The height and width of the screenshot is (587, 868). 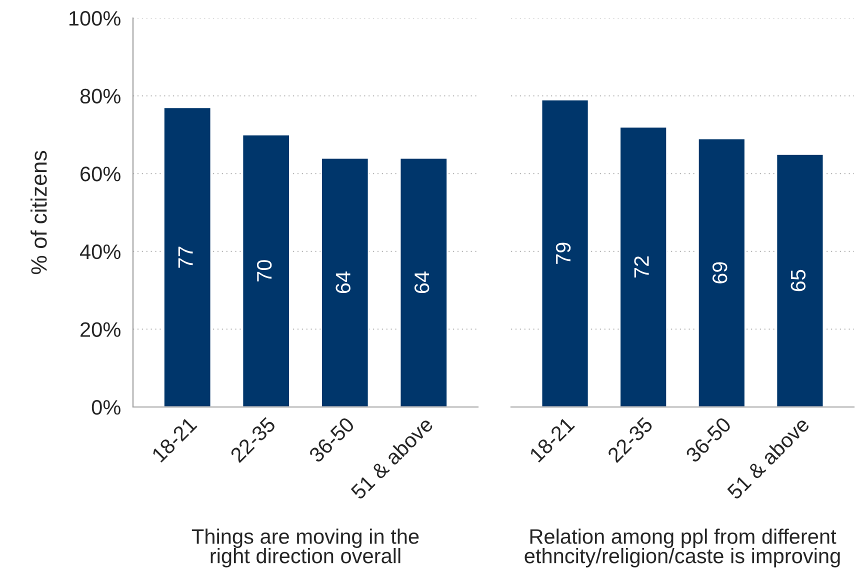 What do you see at coordinates (100, 252) in the screenshot?
I see `y-tick-label: 40%` at bounding box center [100, 252].